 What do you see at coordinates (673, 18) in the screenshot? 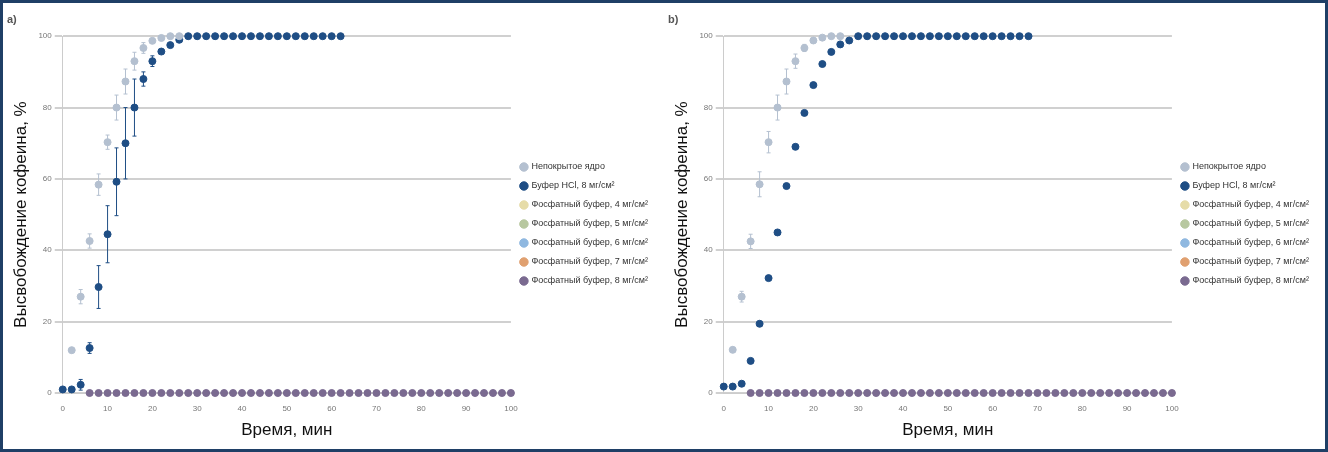
I see `chart-title: b)` at bounding box center [673, 18].